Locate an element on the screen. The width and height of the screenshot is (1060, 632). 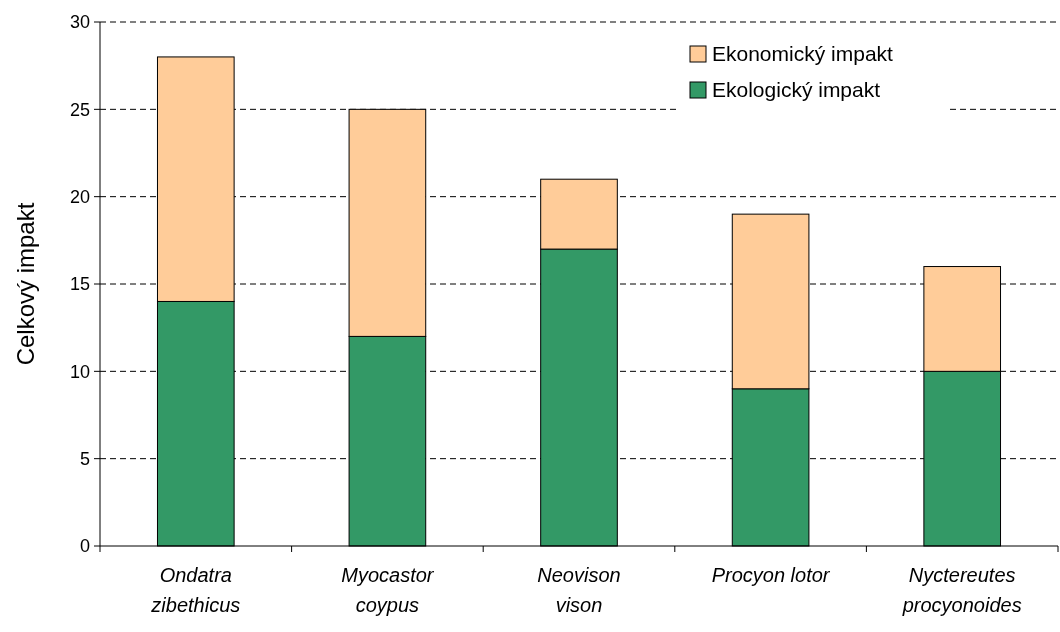
y-tick-label: 5 is located at coordinates (84, 458).